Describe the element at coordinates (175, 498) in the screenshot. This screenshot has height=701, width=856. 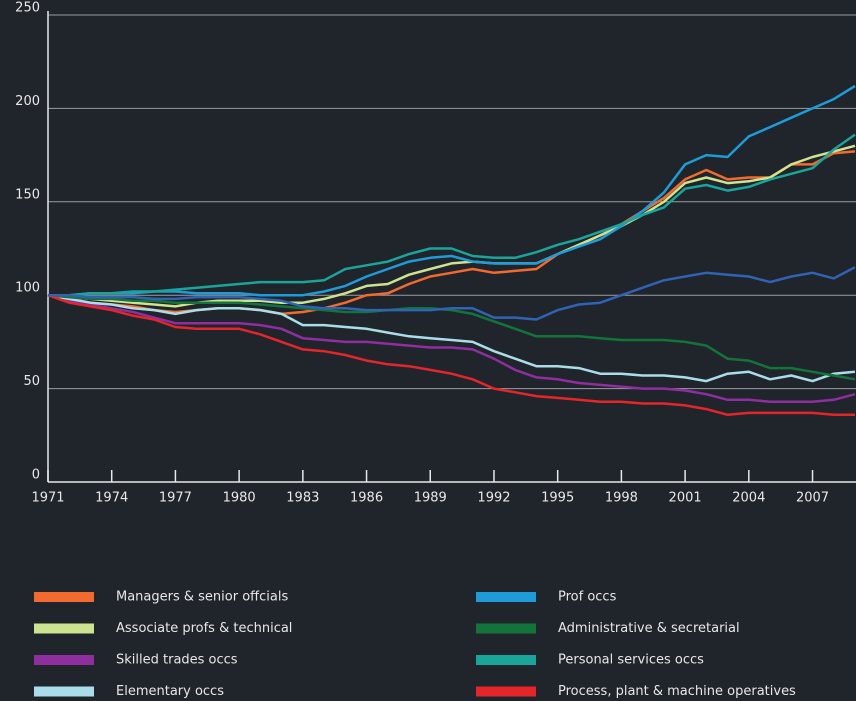
I see `x-tick-label: 1977` at that location.